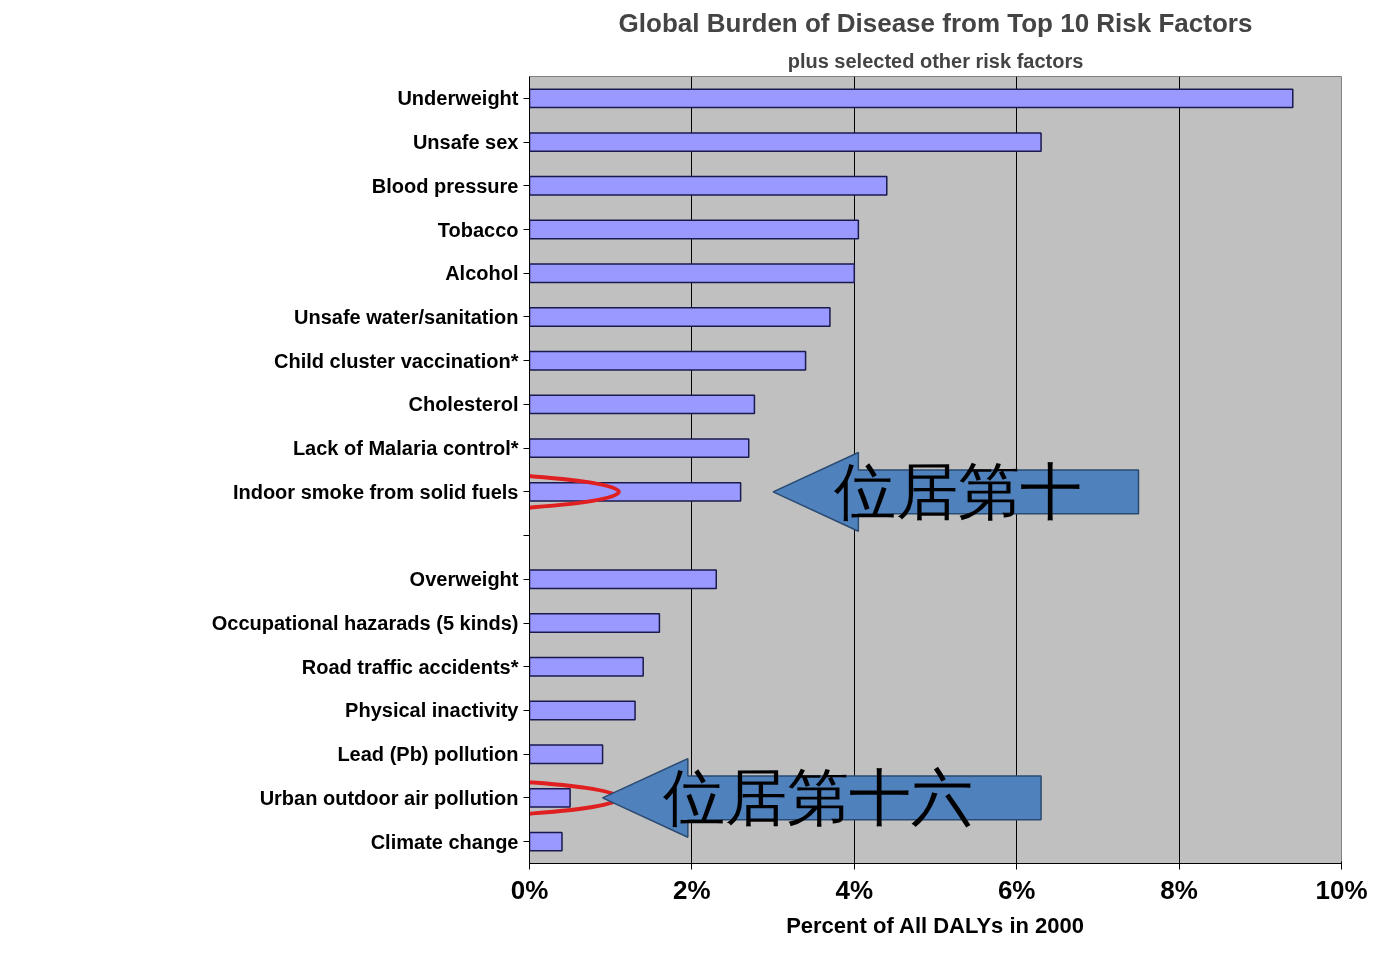 This screenshot has width=1391, height=973. What do you see at coordinates (1016, 889) in the screenshot?
I see `x-tick-label: 6%` at bounding box center [1016, 889].